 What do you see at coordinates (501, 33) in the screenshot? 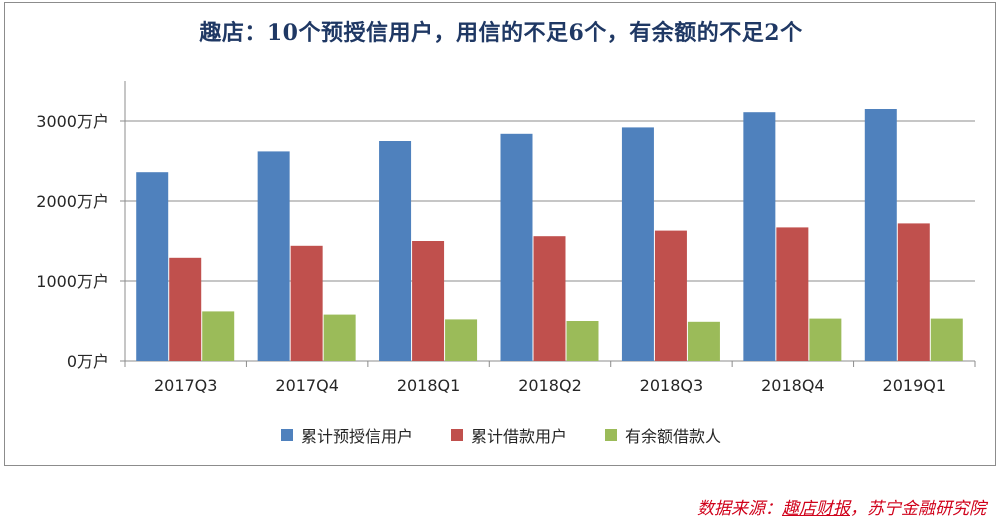
I see `chart-title: 趣店：10个预授信用户，用信的不足6个，有余额的不足2个` at bounding box center [501, 33].